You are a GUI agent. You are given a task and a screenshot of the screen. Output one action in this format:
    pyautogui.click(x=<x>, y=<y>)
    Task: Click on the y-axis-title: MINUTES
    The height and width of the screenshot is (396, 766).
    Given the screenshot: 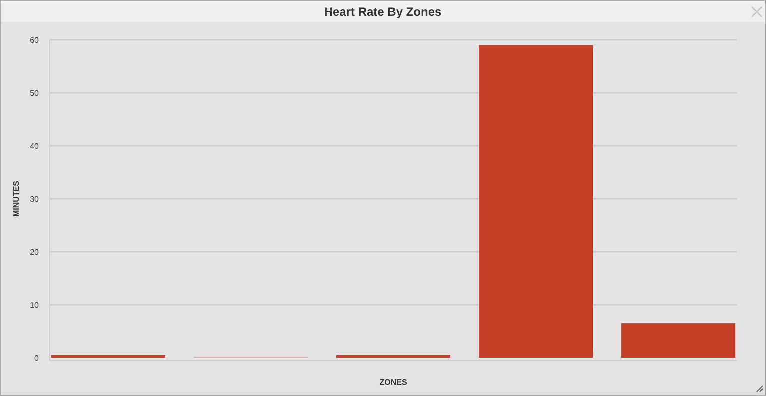 What is the action you would take?
    pyautogui.click(x=16, y=198)
    